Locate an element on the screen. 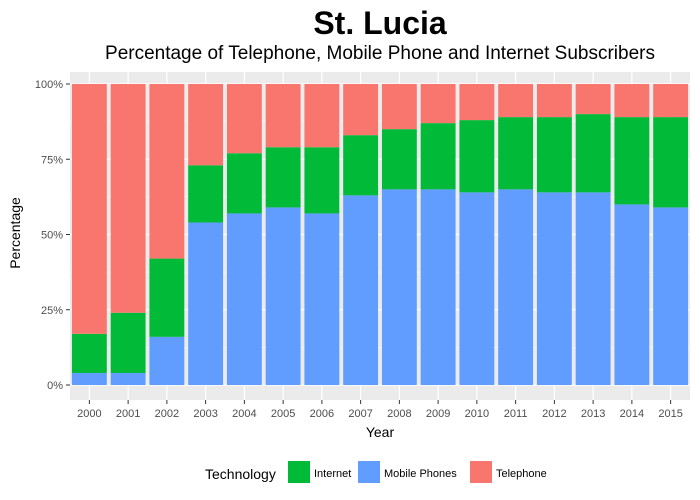  bar-telephone-2013 is located at coordinates (593, 99).